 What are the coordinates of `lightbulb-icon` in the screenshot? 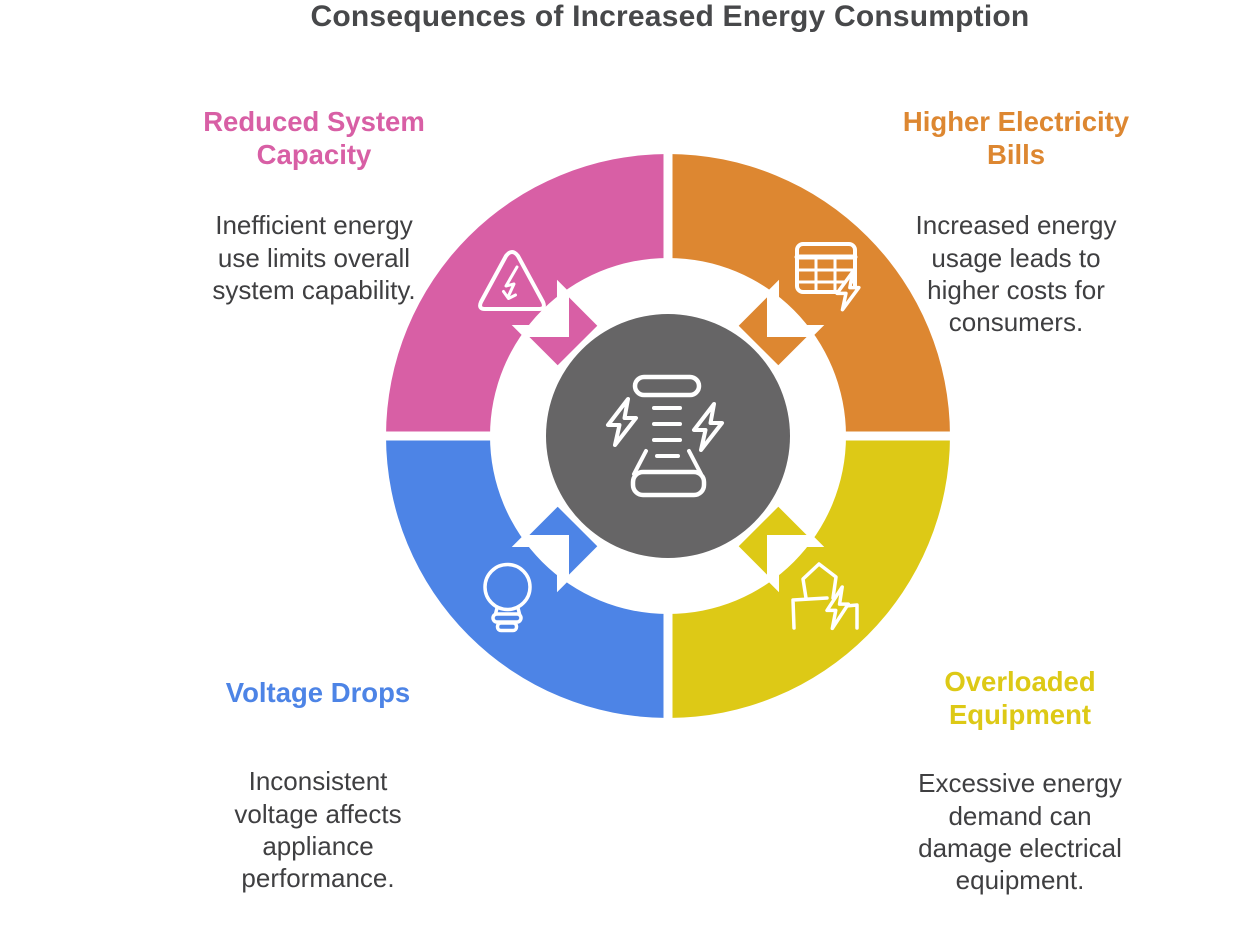 It's located at (507, 597).